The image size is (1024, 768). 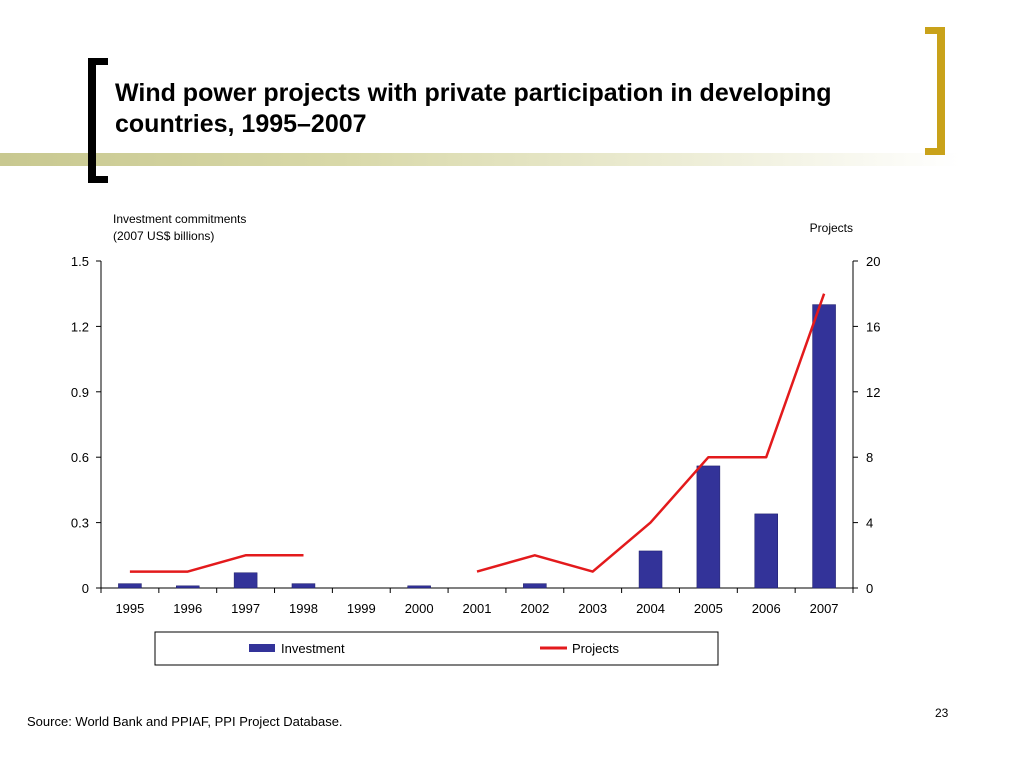 What do you see at coordinates (361, 608) in the screenshot?
I see `x-axis-tick-label: 1999` at bounding box center [361, 608].